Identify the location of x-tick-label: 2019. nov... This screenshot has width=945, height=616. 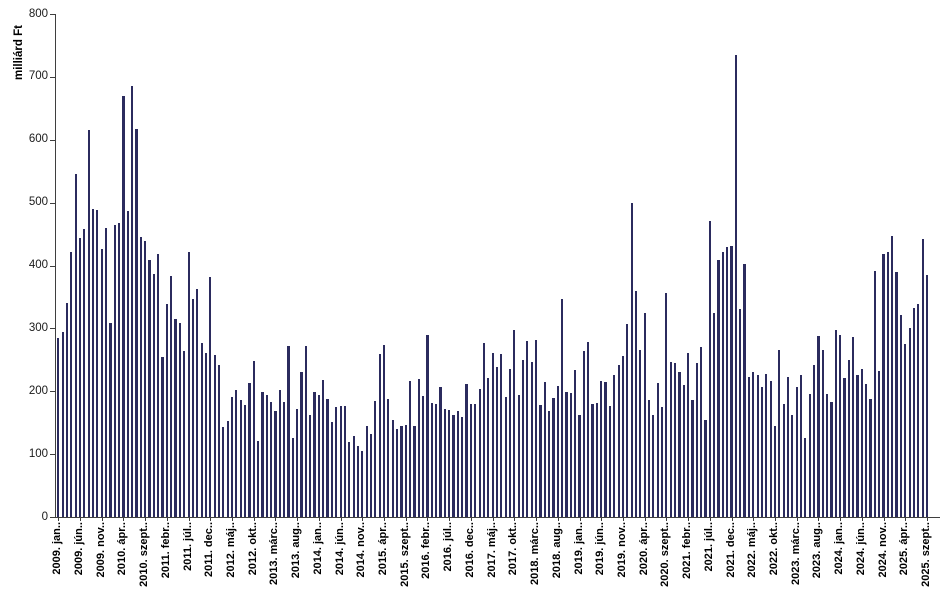
(621, 550).